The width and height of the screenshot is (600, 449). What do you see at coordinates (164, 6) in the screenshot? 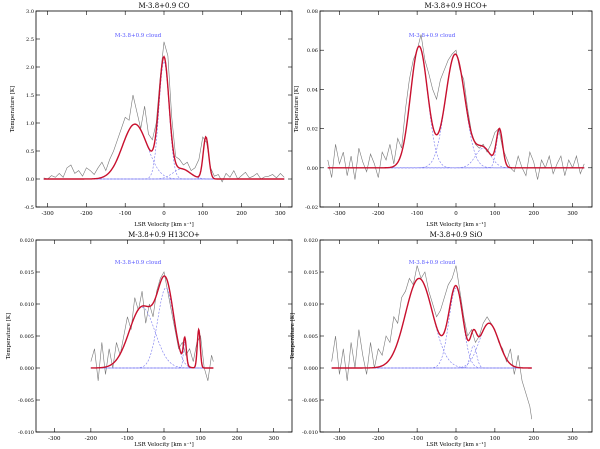
I see `chart-title: M-3.8+0.9 CO` at bounding box center [164, 6].